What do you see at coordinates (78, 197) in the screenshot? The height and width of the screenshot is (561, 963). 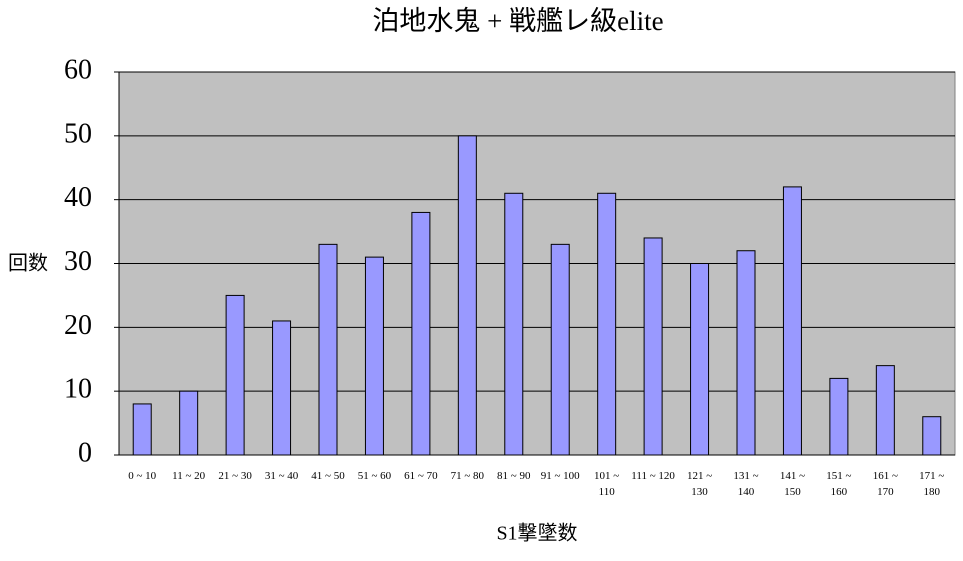 I see `y-tick-label: 40` at bounding box center [78, 197].